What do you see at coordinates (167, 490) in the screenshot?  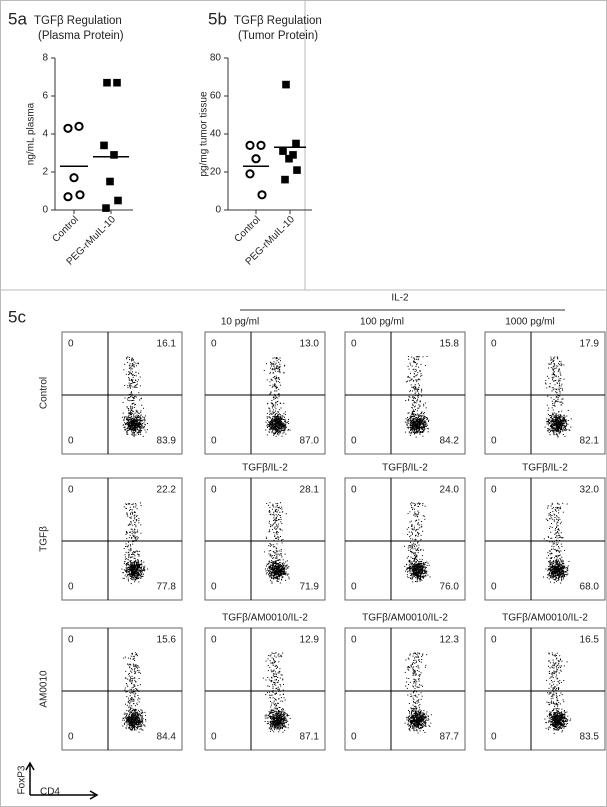 I see `quadrant-value: 22.2` at bounding box center [167, 490].